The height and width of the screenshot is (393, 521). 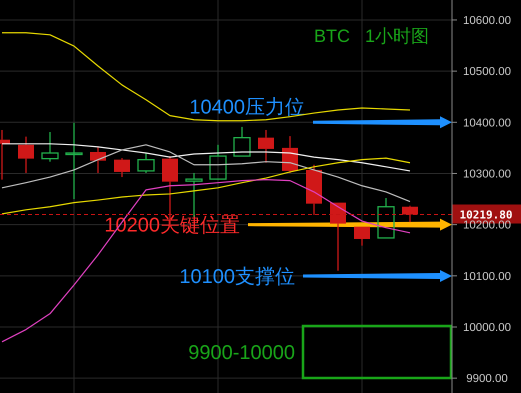 What do you see at coordinates (487, 72) in the screenshot?
I see `y-tick-label: 10500.00` at bounding box center [487, 72].